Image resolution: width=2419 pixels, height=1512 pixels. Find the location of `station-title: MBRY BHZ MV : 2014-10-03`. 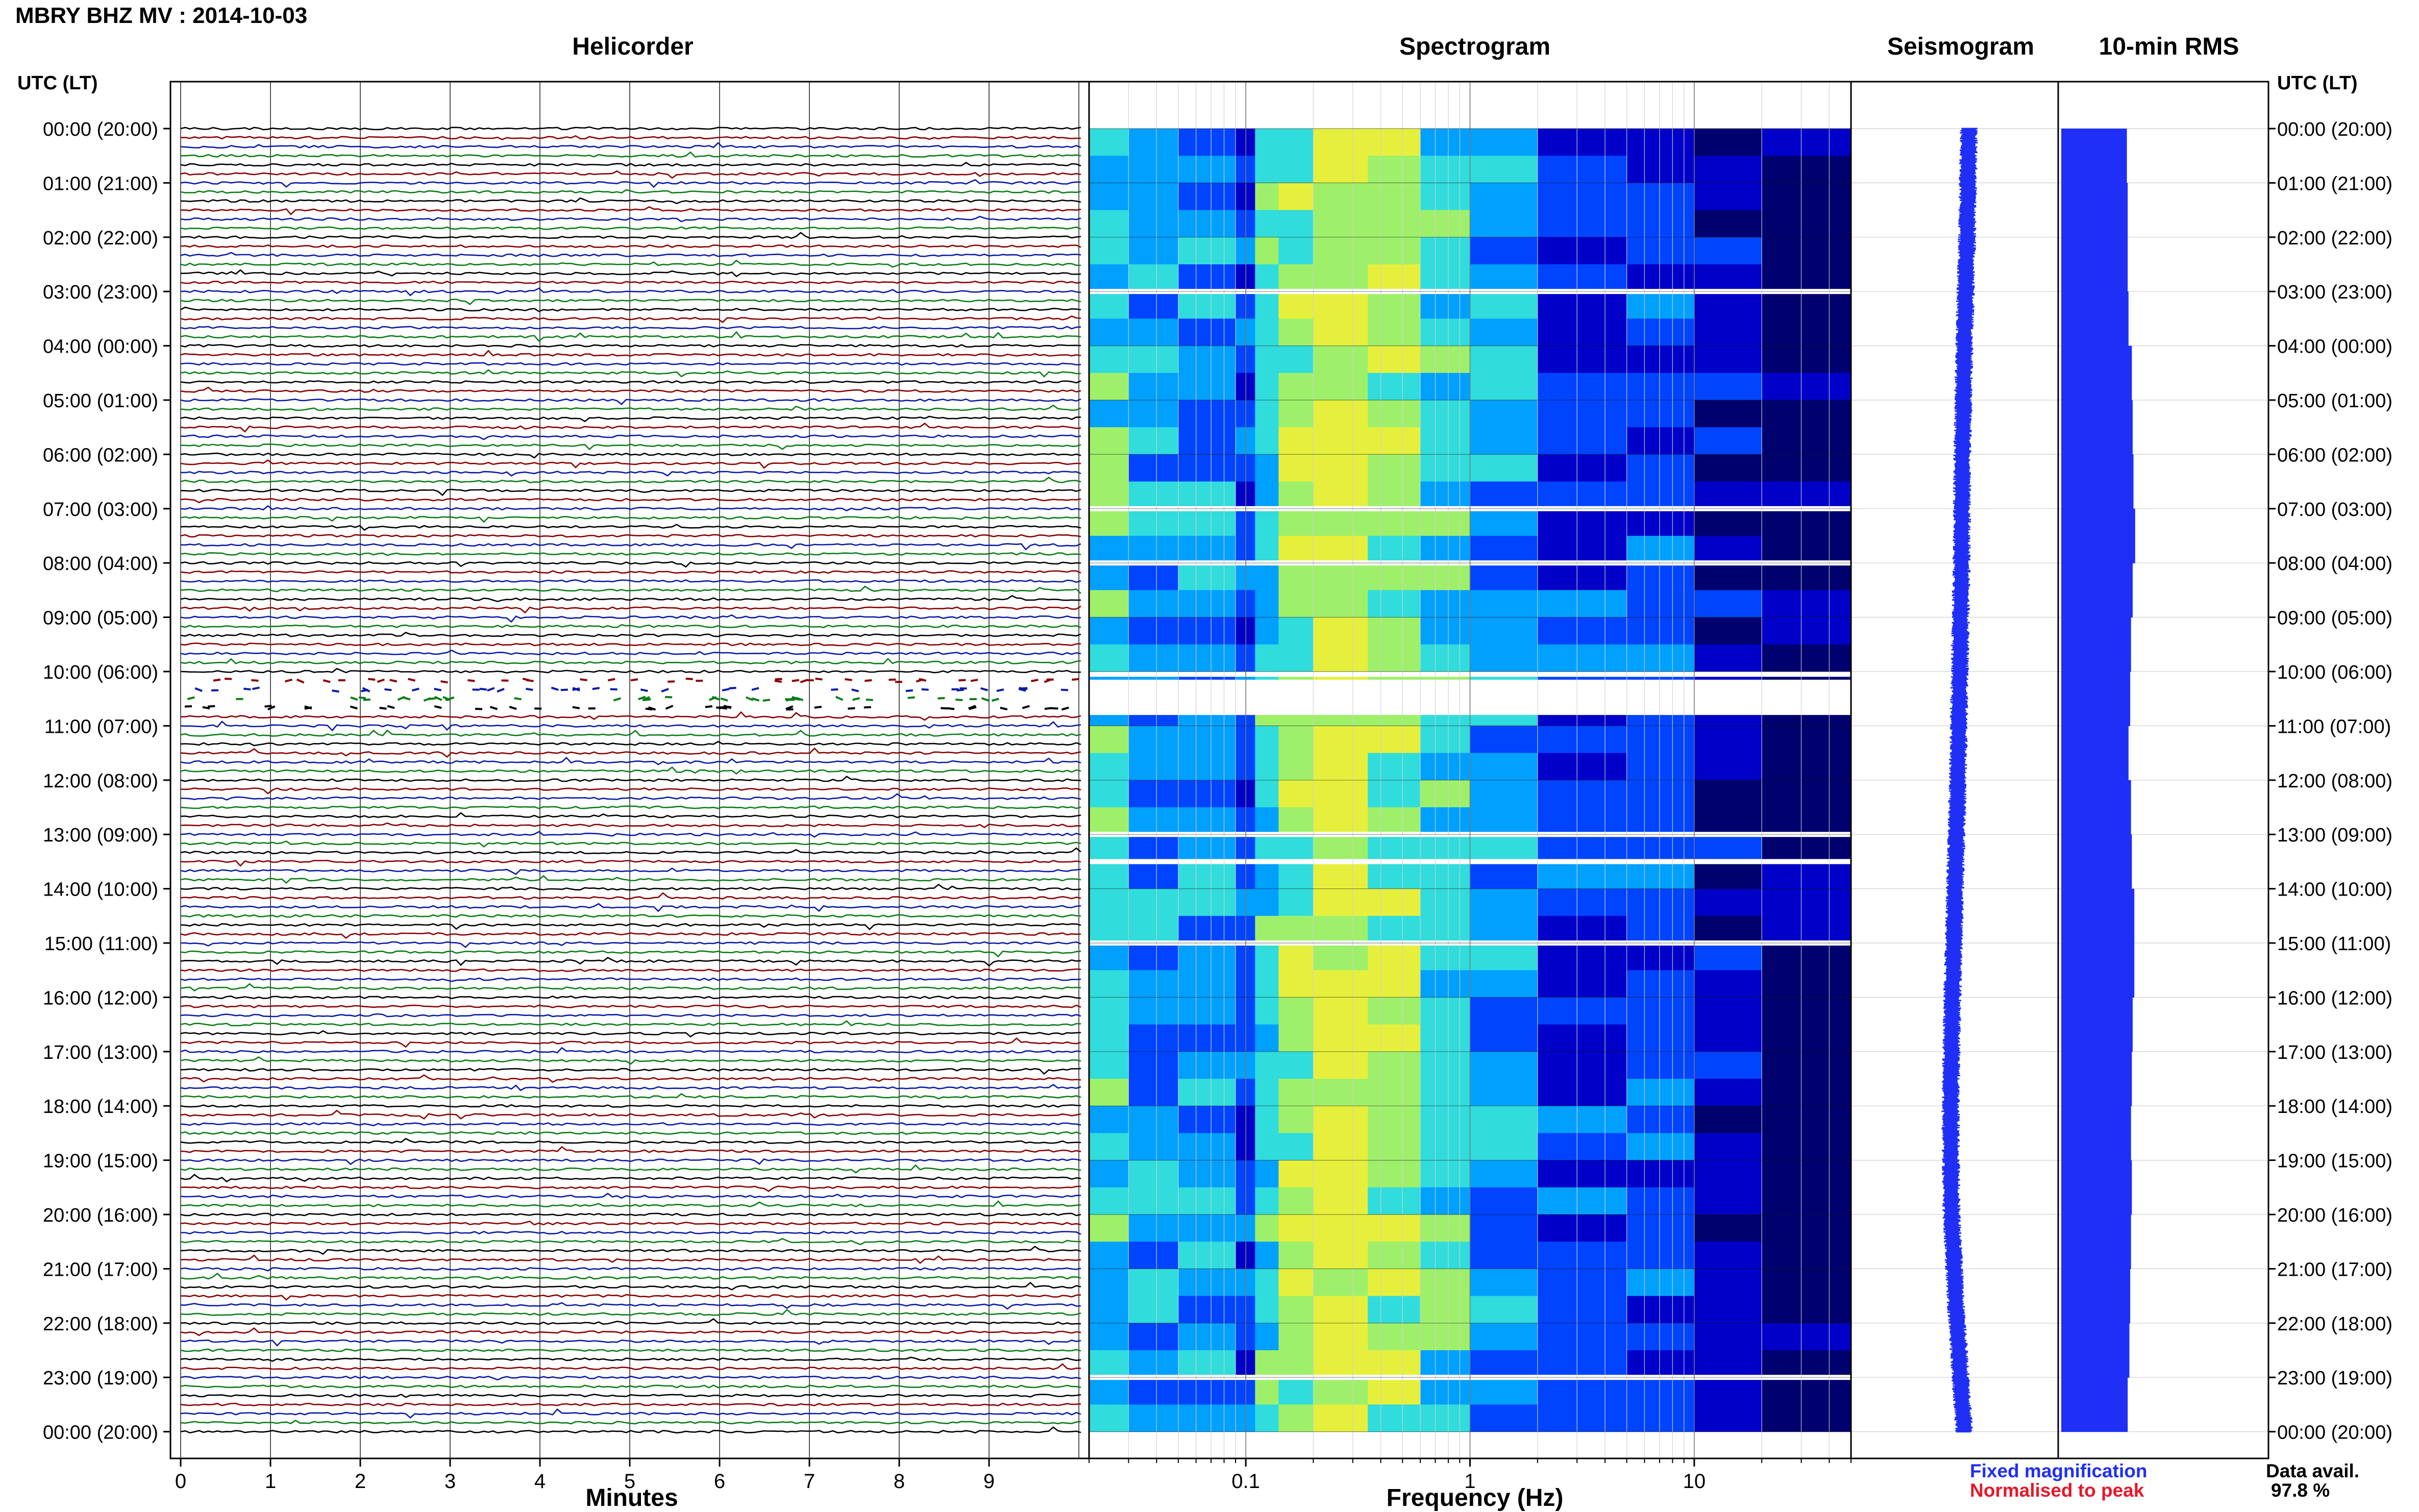

station-title: MBRY BHZ MV : 2014-10-03 is located at coordinates (161, 15).